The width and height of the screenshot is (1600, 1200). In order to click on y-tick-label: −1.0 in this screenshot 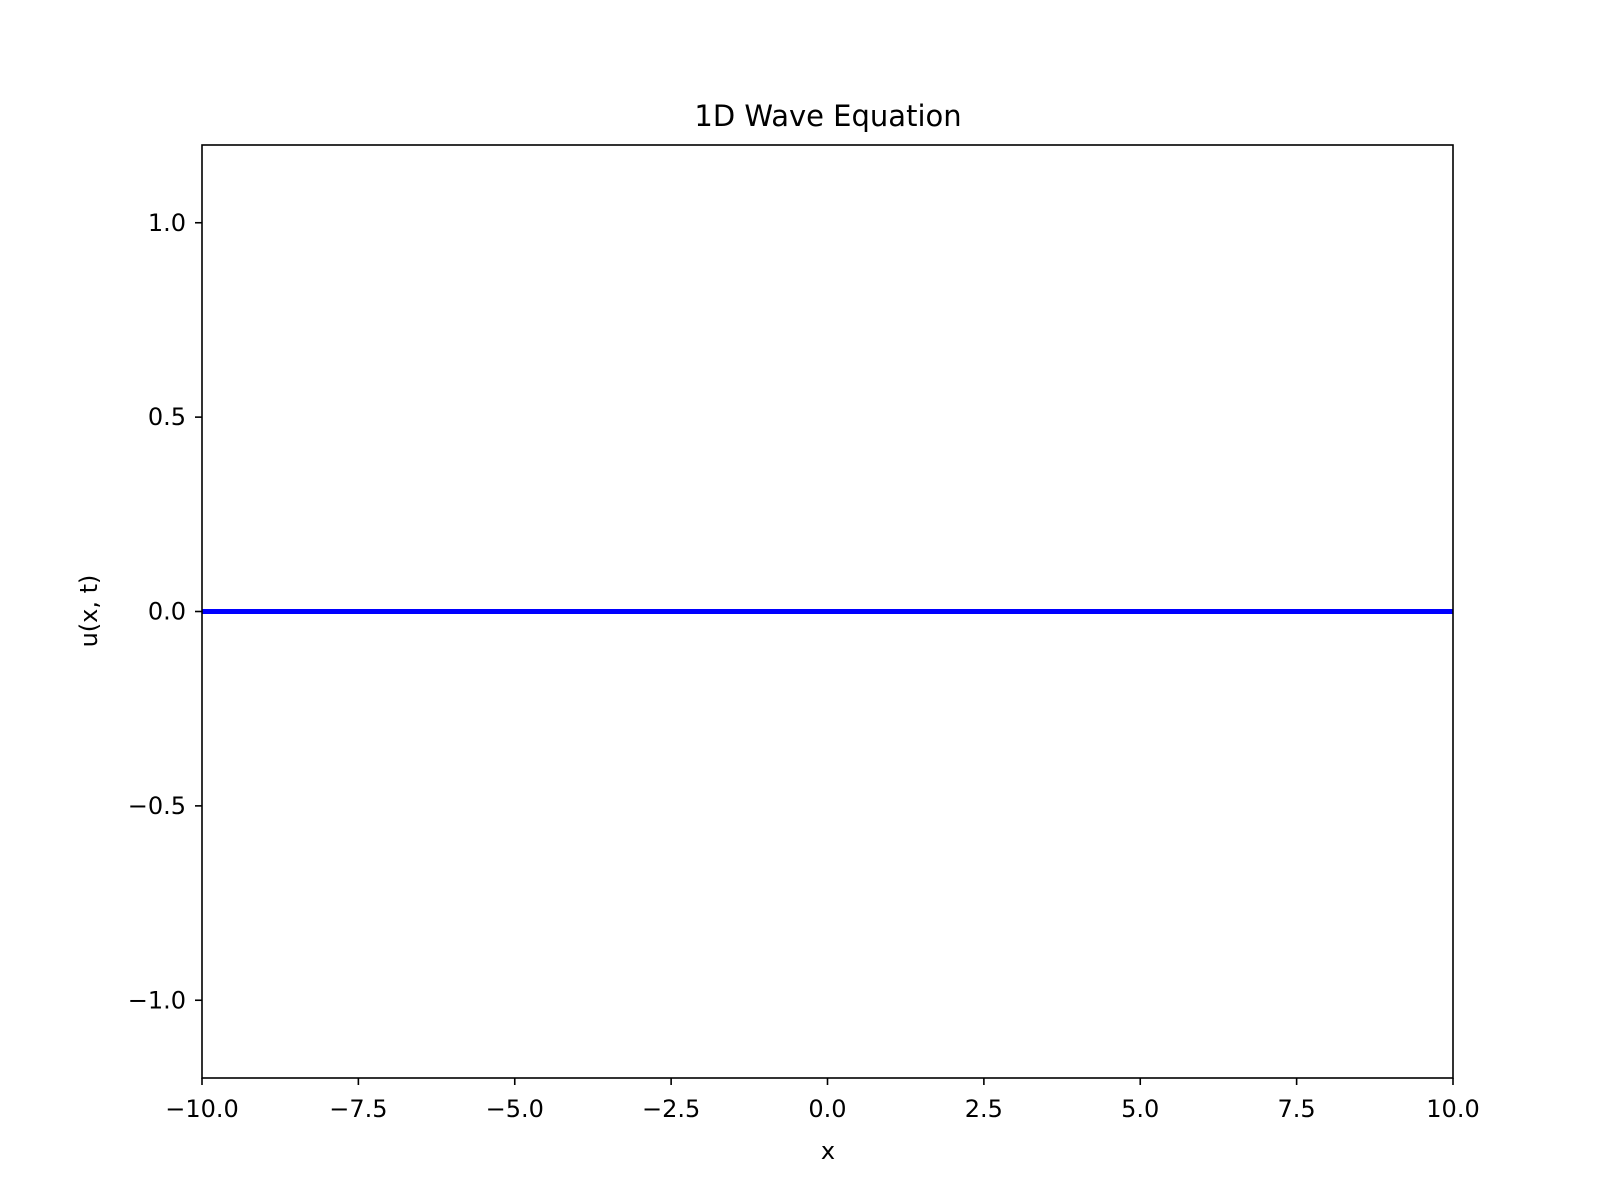, I will do `click(157, 1000)`.